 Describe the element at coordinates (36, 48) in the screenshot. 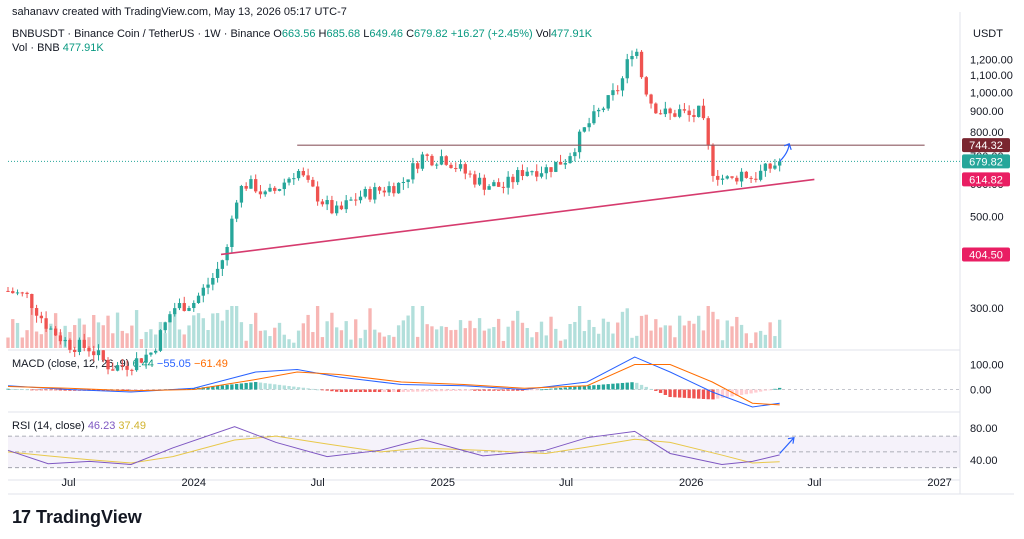

I see `volume-series-label: Vol · BNB` at that location.